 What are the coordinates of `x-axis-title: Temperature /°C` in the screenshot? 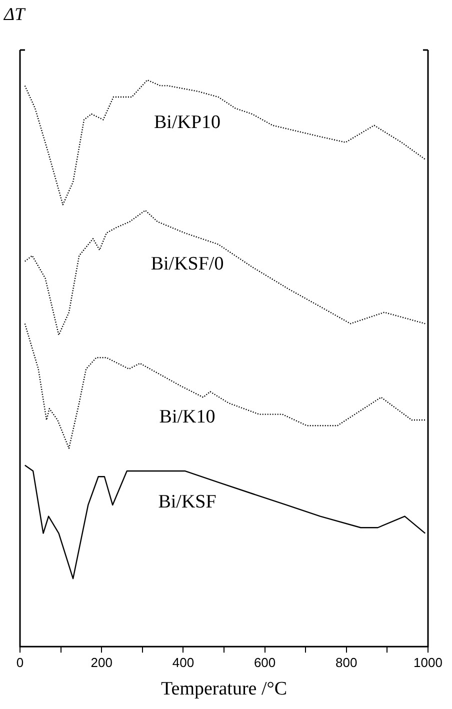 It's located at (224, 689).